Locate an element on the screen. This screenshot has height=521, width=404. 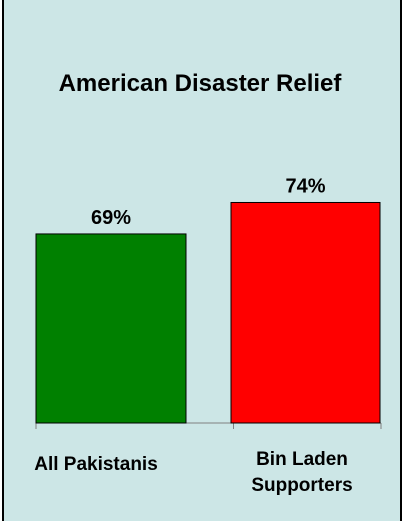
category-label: Bin Laden is located at coordinates (302, 459).